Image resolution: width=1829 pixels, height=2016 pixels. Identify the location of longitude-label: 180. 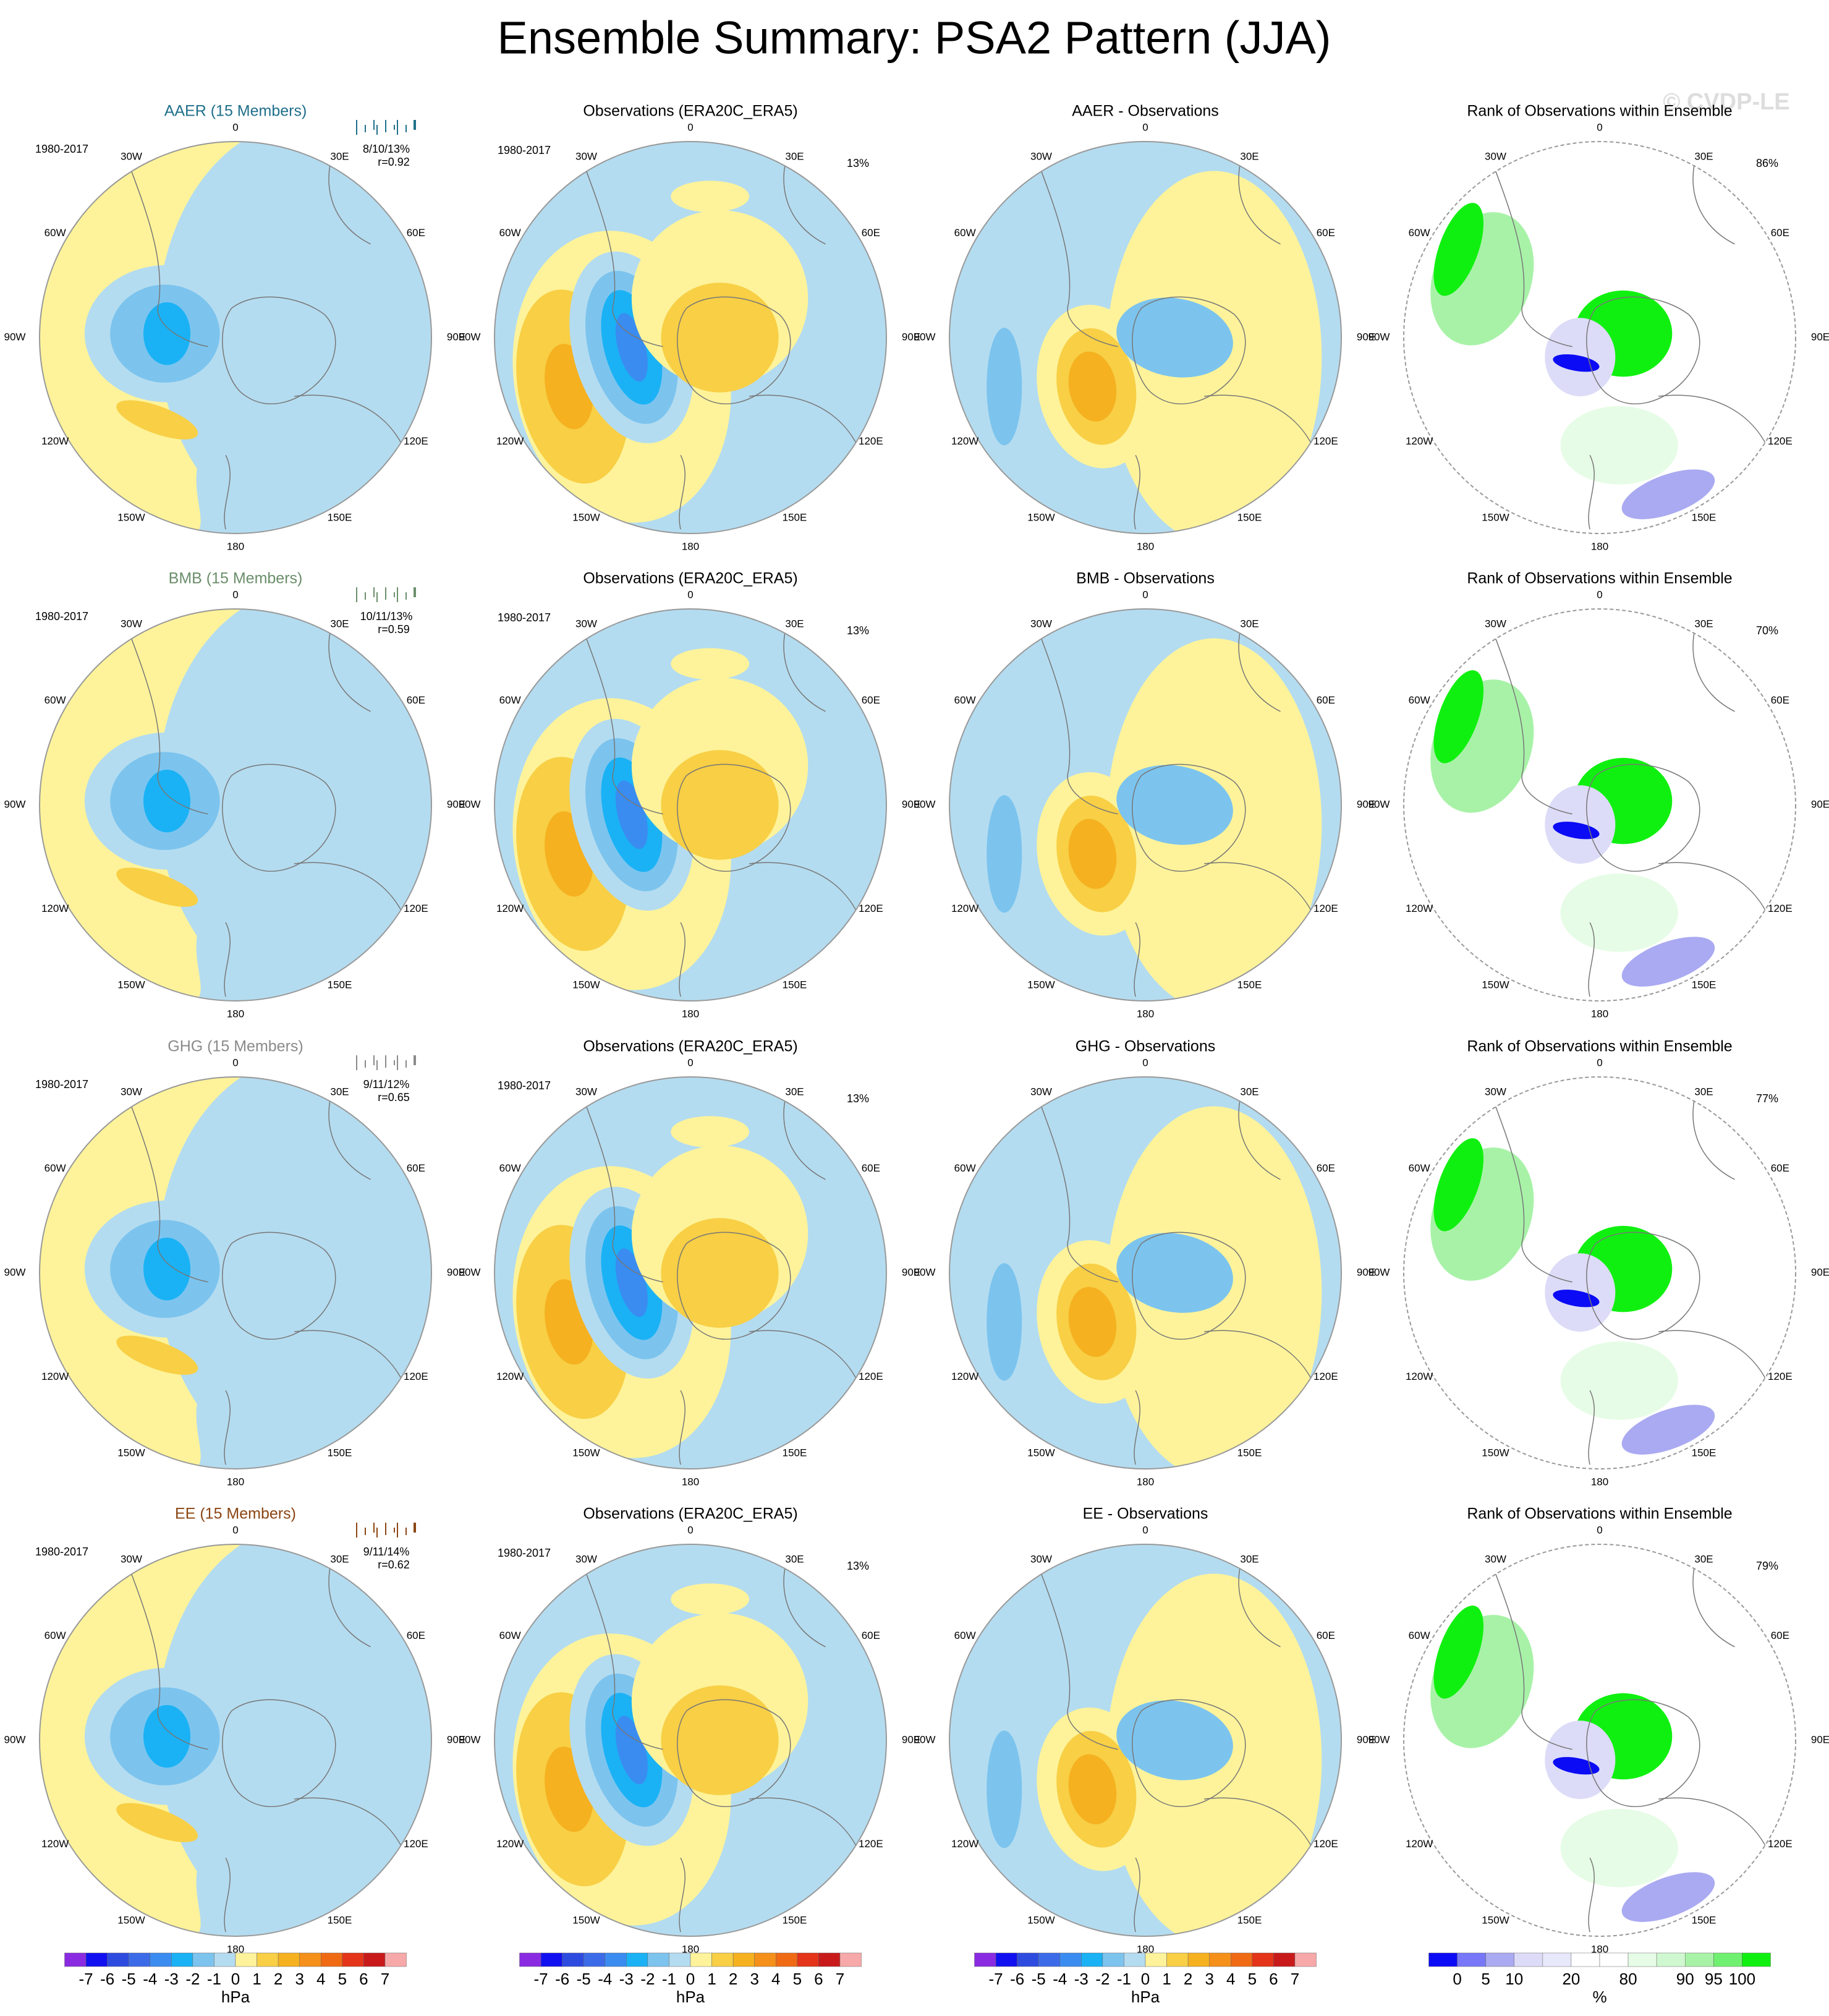
(1145, 546).